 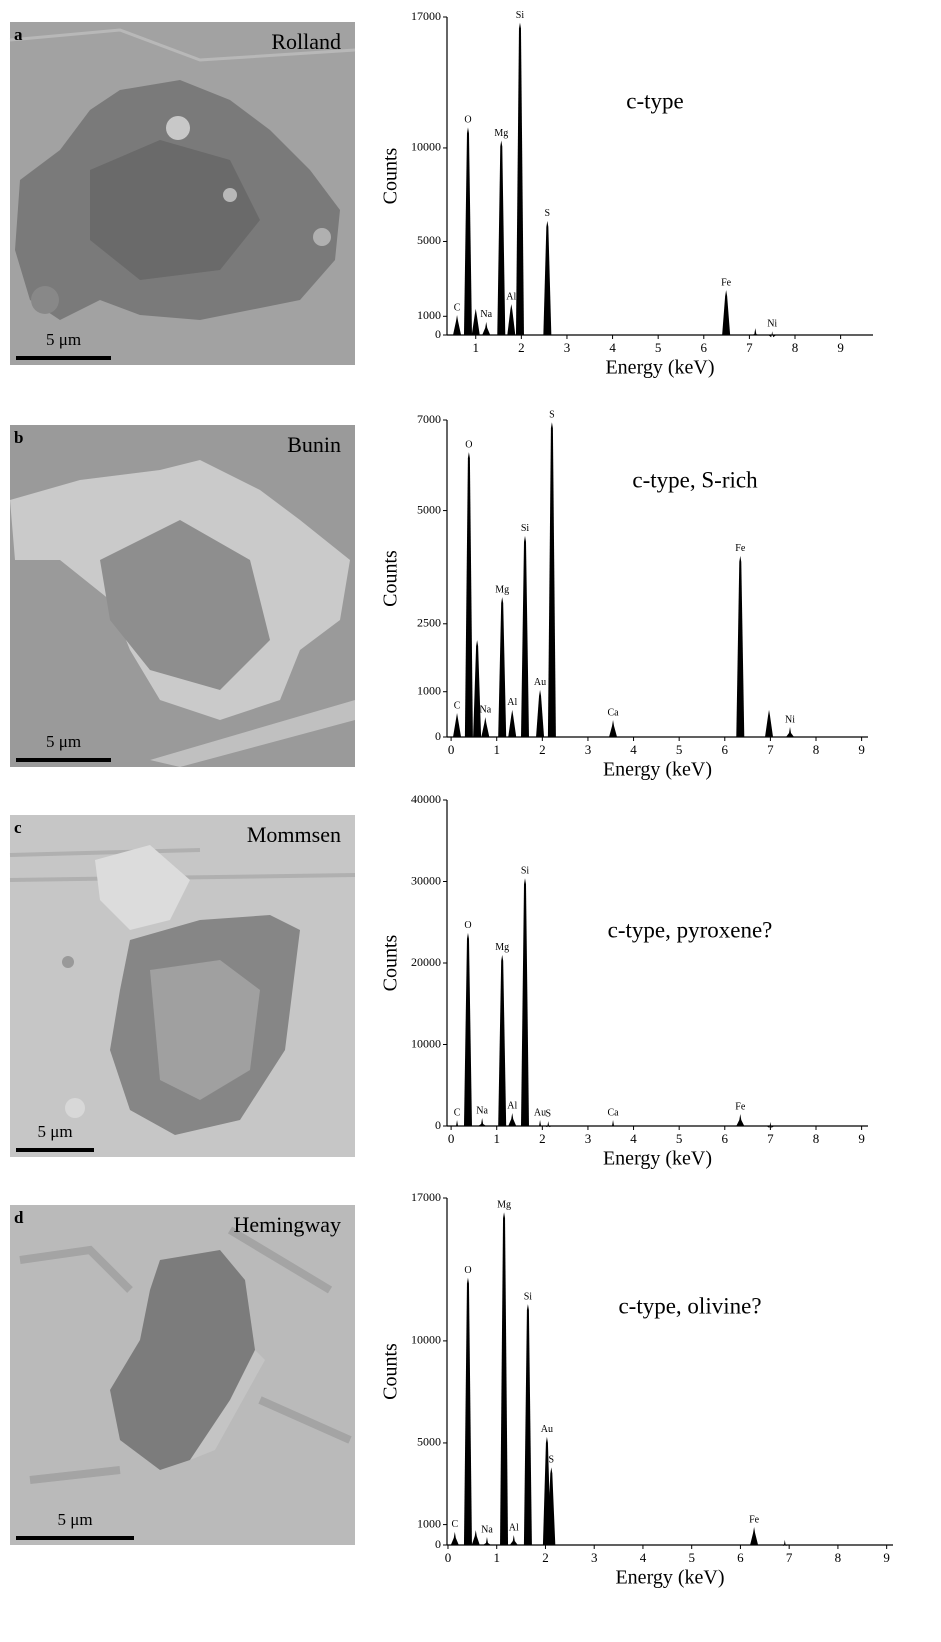 I want to click on sample-name: Rolland, so click(x=306, y=41).